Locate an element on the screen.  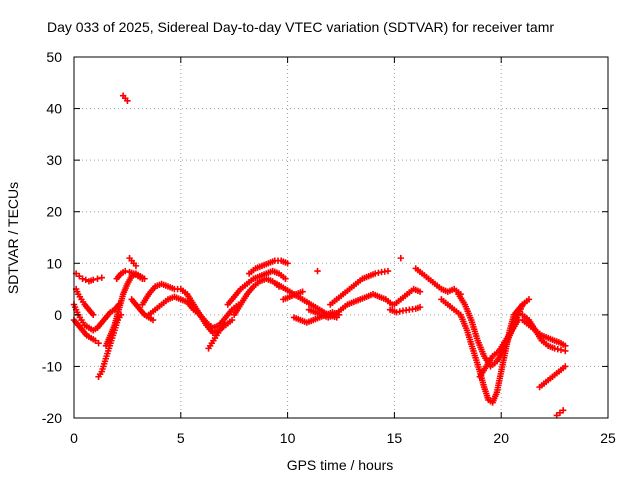
y-tick-label: 0 is located at coordinates (58, 315).